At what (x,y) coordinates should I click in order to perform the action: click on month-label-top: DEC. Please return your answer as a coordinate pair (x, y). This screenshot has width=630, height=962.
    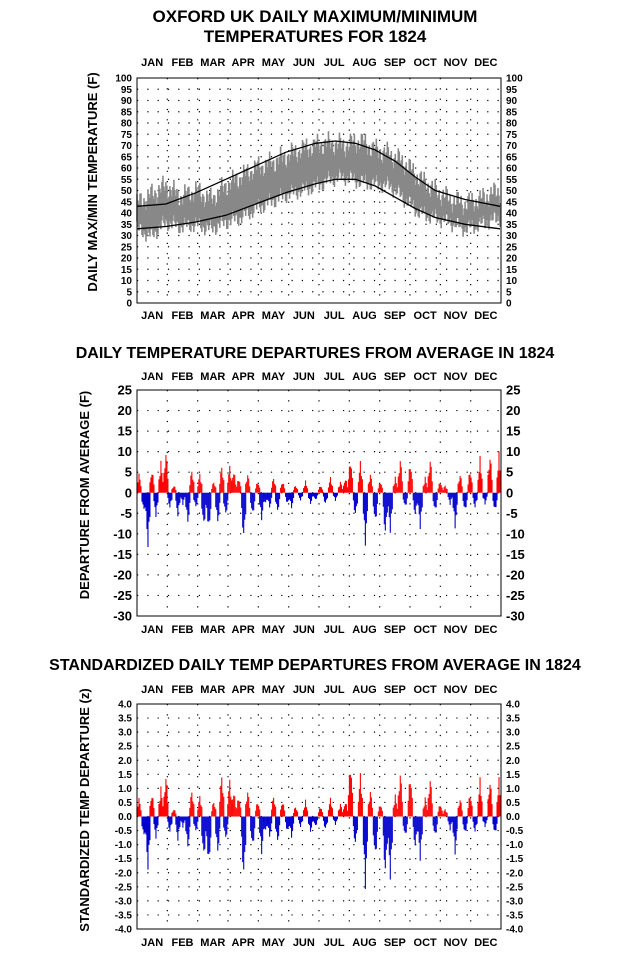
    Looking at the image, I should click on (485, 377).